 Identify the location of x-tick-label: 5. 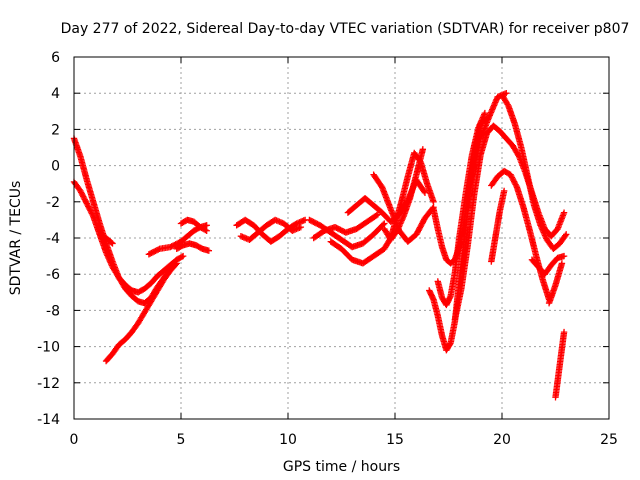
(181, 440).